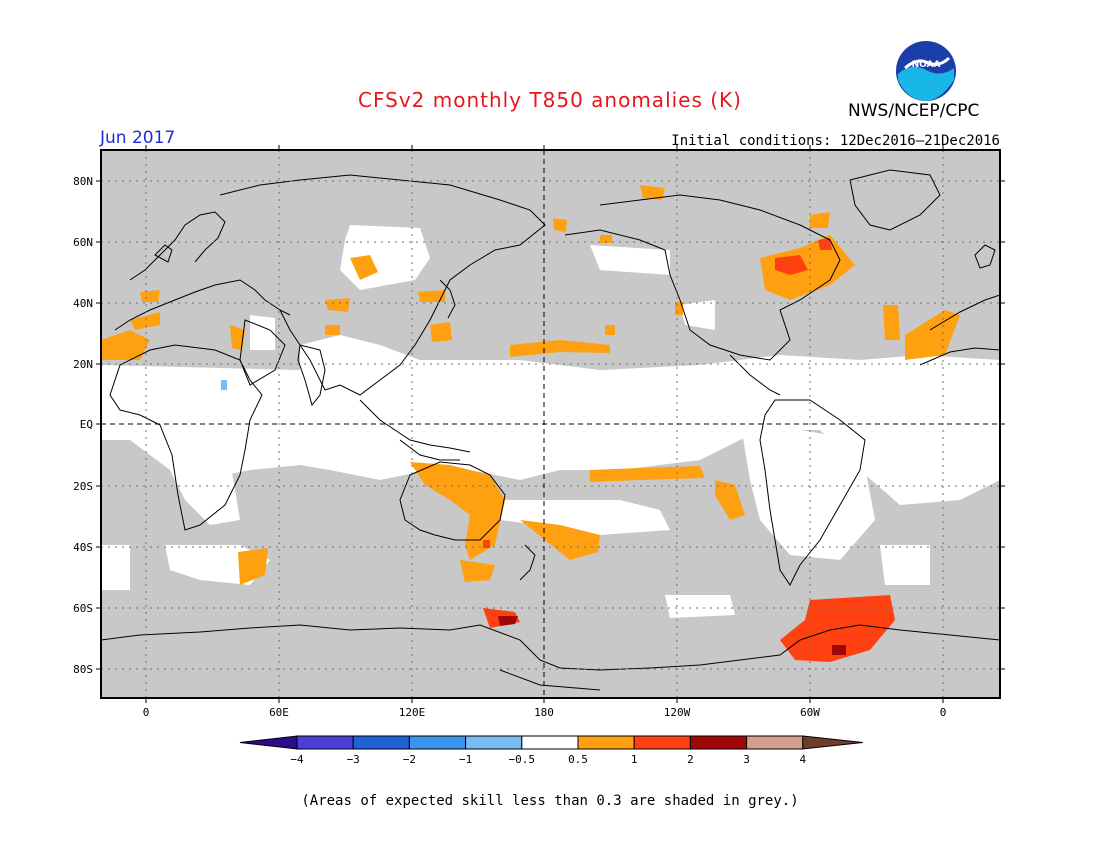  What do you see at coordinates (926, 65) in the screenshot?
I see `noaa-logo-text: NOAA` at bounding box center [926, 65].